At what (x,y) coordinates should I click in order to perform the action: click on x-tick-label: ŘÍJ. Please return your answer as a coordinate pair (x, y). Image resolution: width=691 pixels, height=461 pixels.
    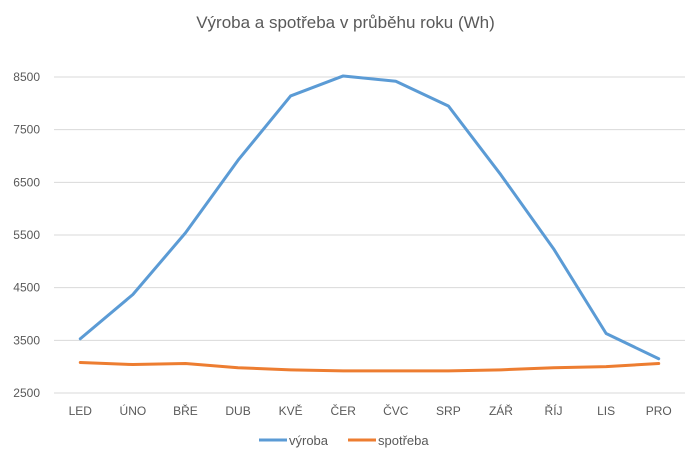
    Looking at the image, I should click on (554, 410).